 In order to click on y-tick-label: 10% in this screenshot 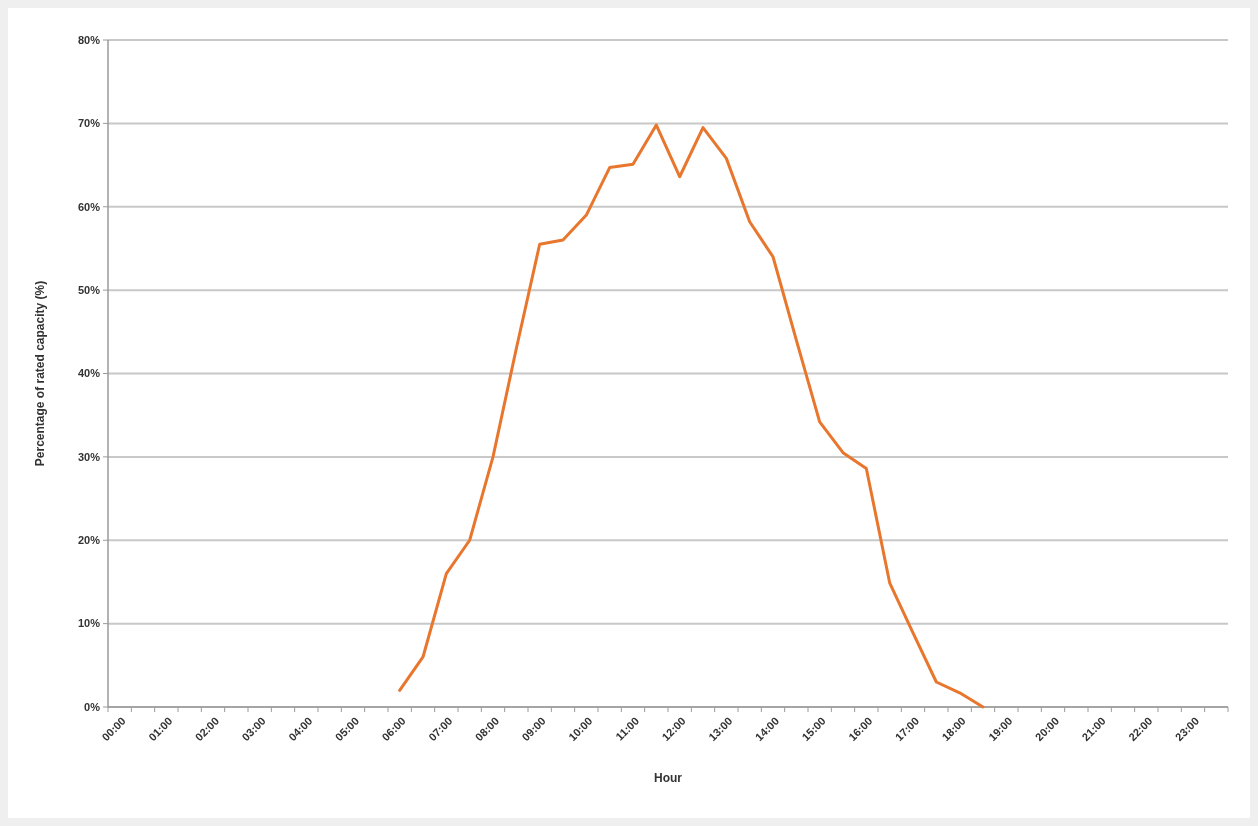, I will do `click(89, 623)`.